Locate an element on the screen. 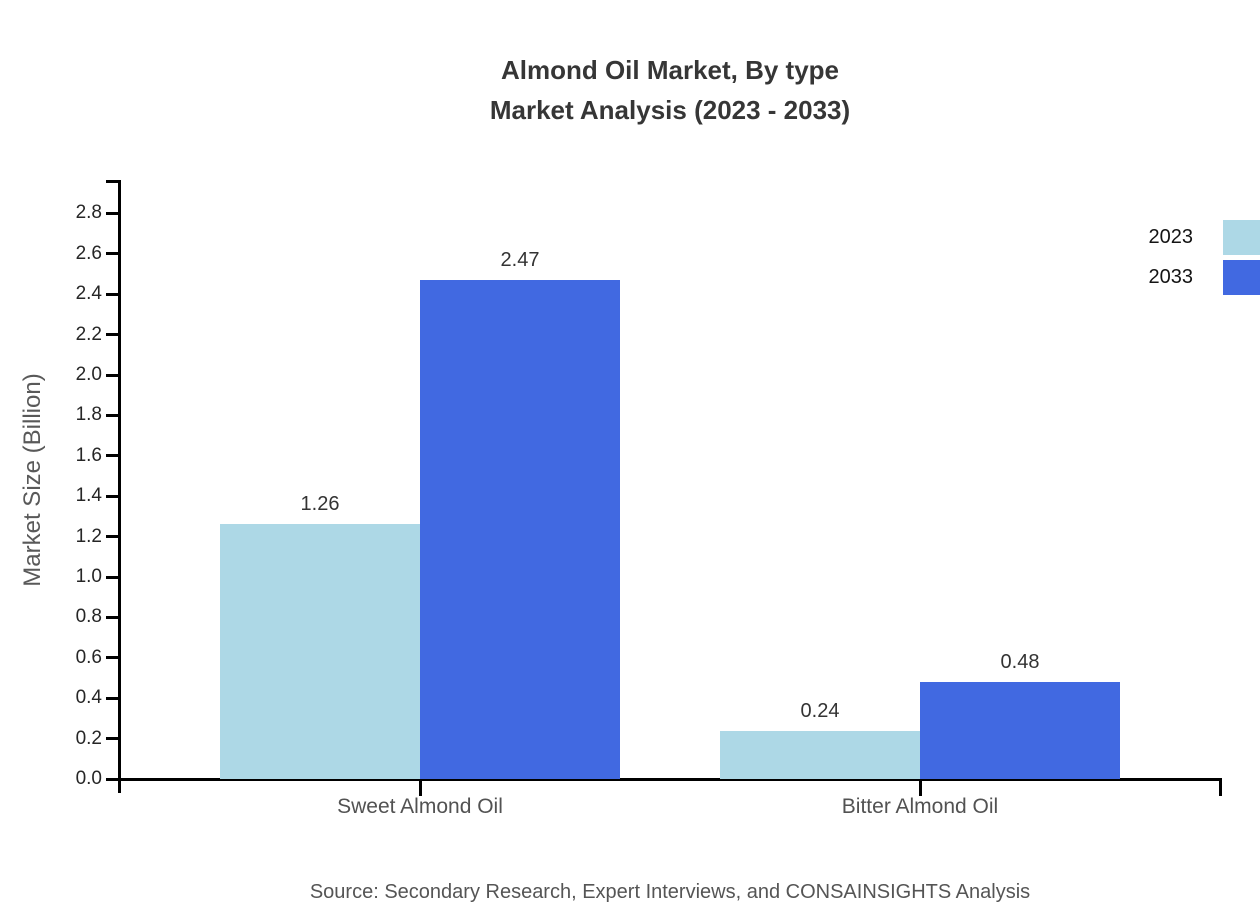 This screenshot has width=1260, height=920. legend-label-2023: 2023 is located at coordinates (1171, 237).